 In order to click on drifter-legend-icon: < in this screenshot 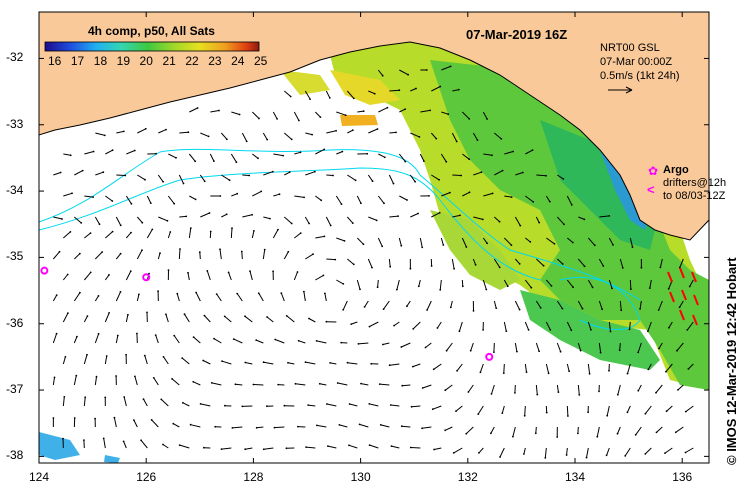, I will do `click(651, 189)`.